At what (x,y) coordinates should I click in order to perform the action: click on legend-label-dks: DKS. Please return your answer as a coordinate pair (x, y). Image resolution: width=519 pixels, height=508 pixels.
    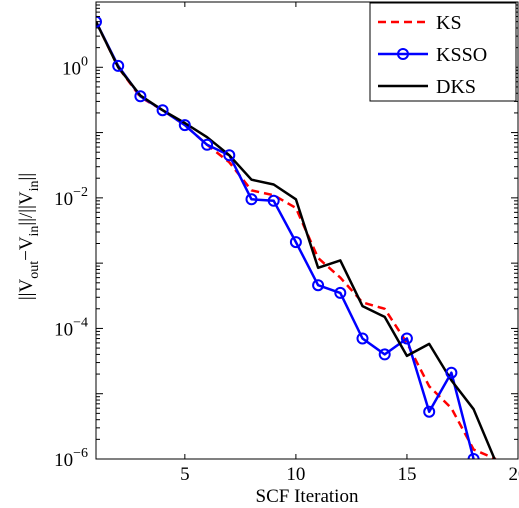
    Looking at the image, I should click on (456, 87).